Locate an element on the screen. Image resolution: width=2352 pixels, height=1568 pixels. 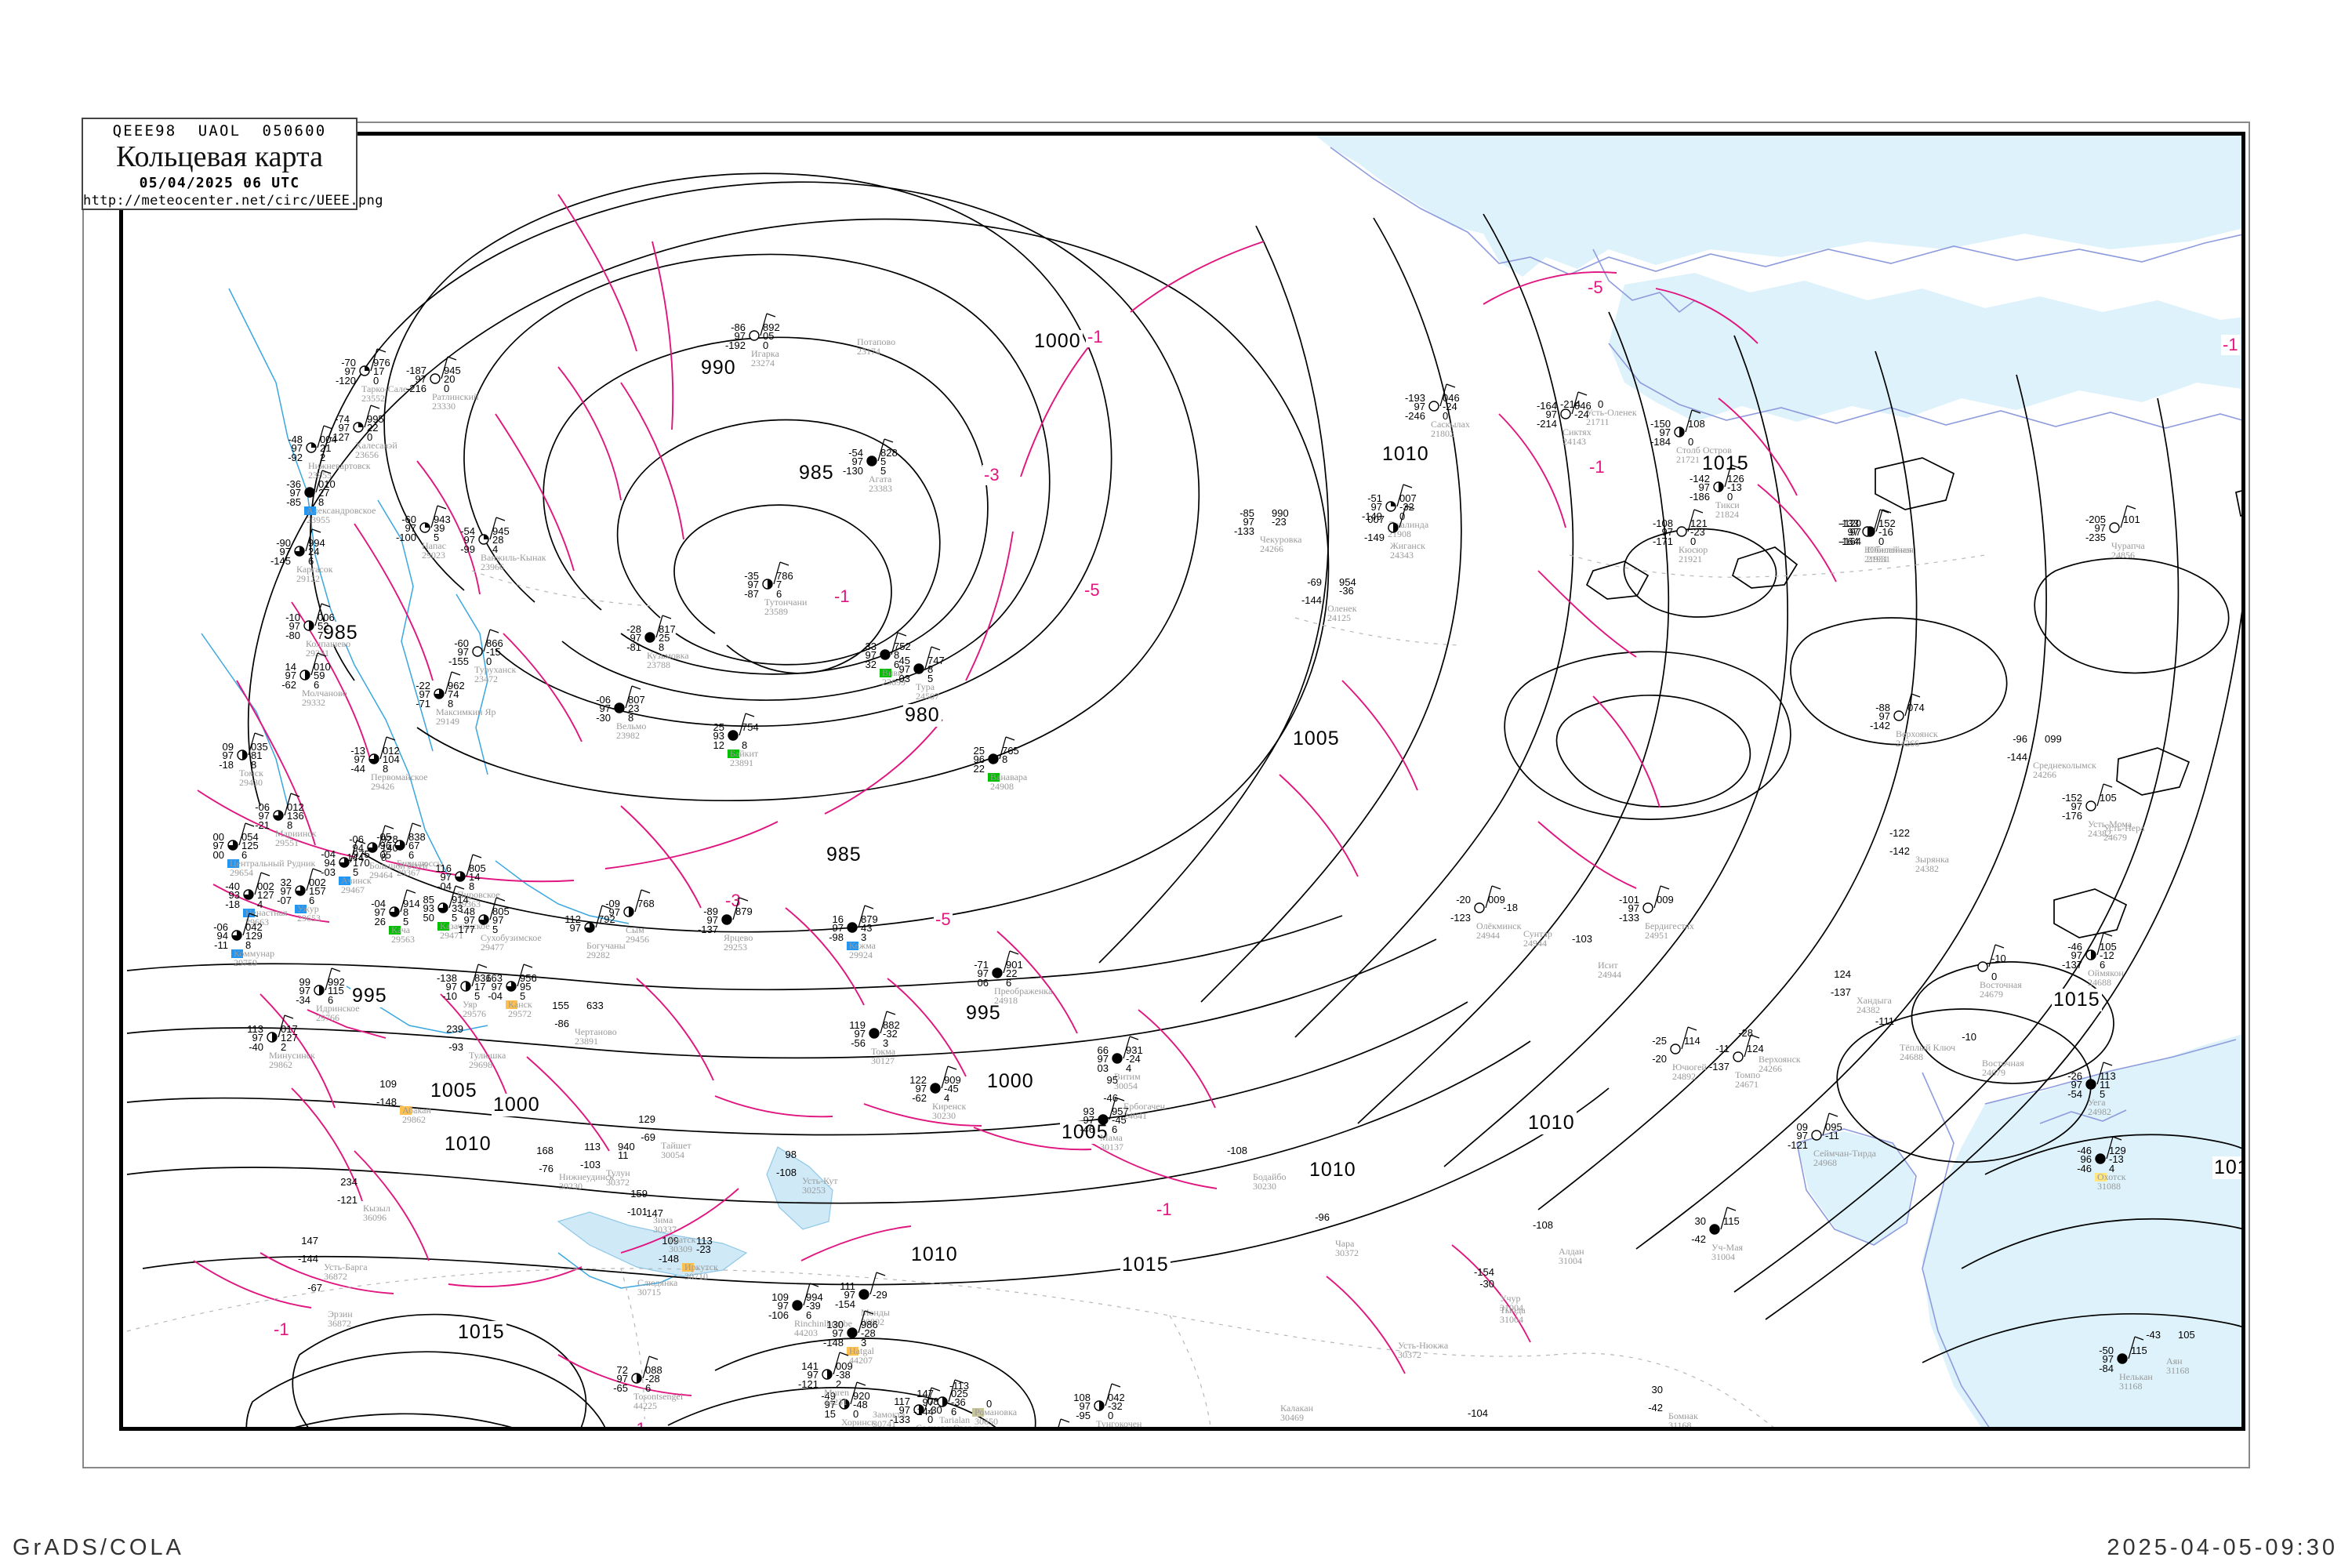
temperature-value: -05 is located at coordinates (383, 837).